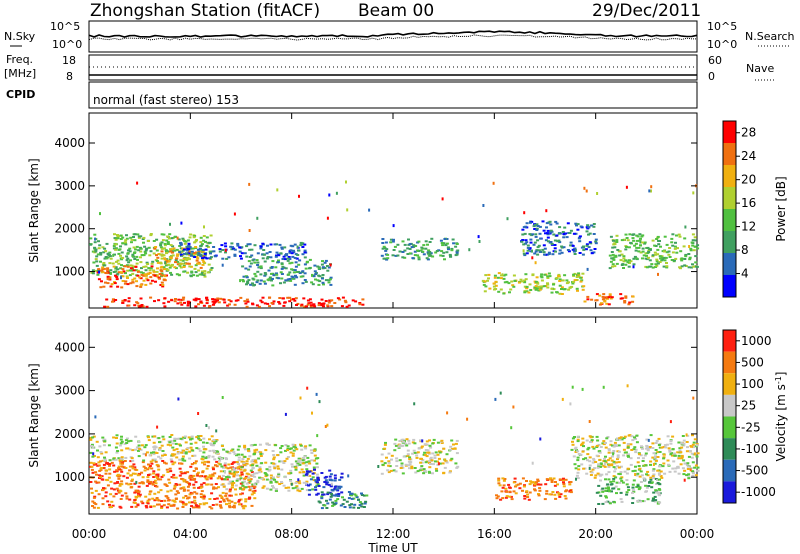  What do you see at coordinates (729, 416) in the screenshot?
I see `colorbar-frame` at bounding box center [729, 416].